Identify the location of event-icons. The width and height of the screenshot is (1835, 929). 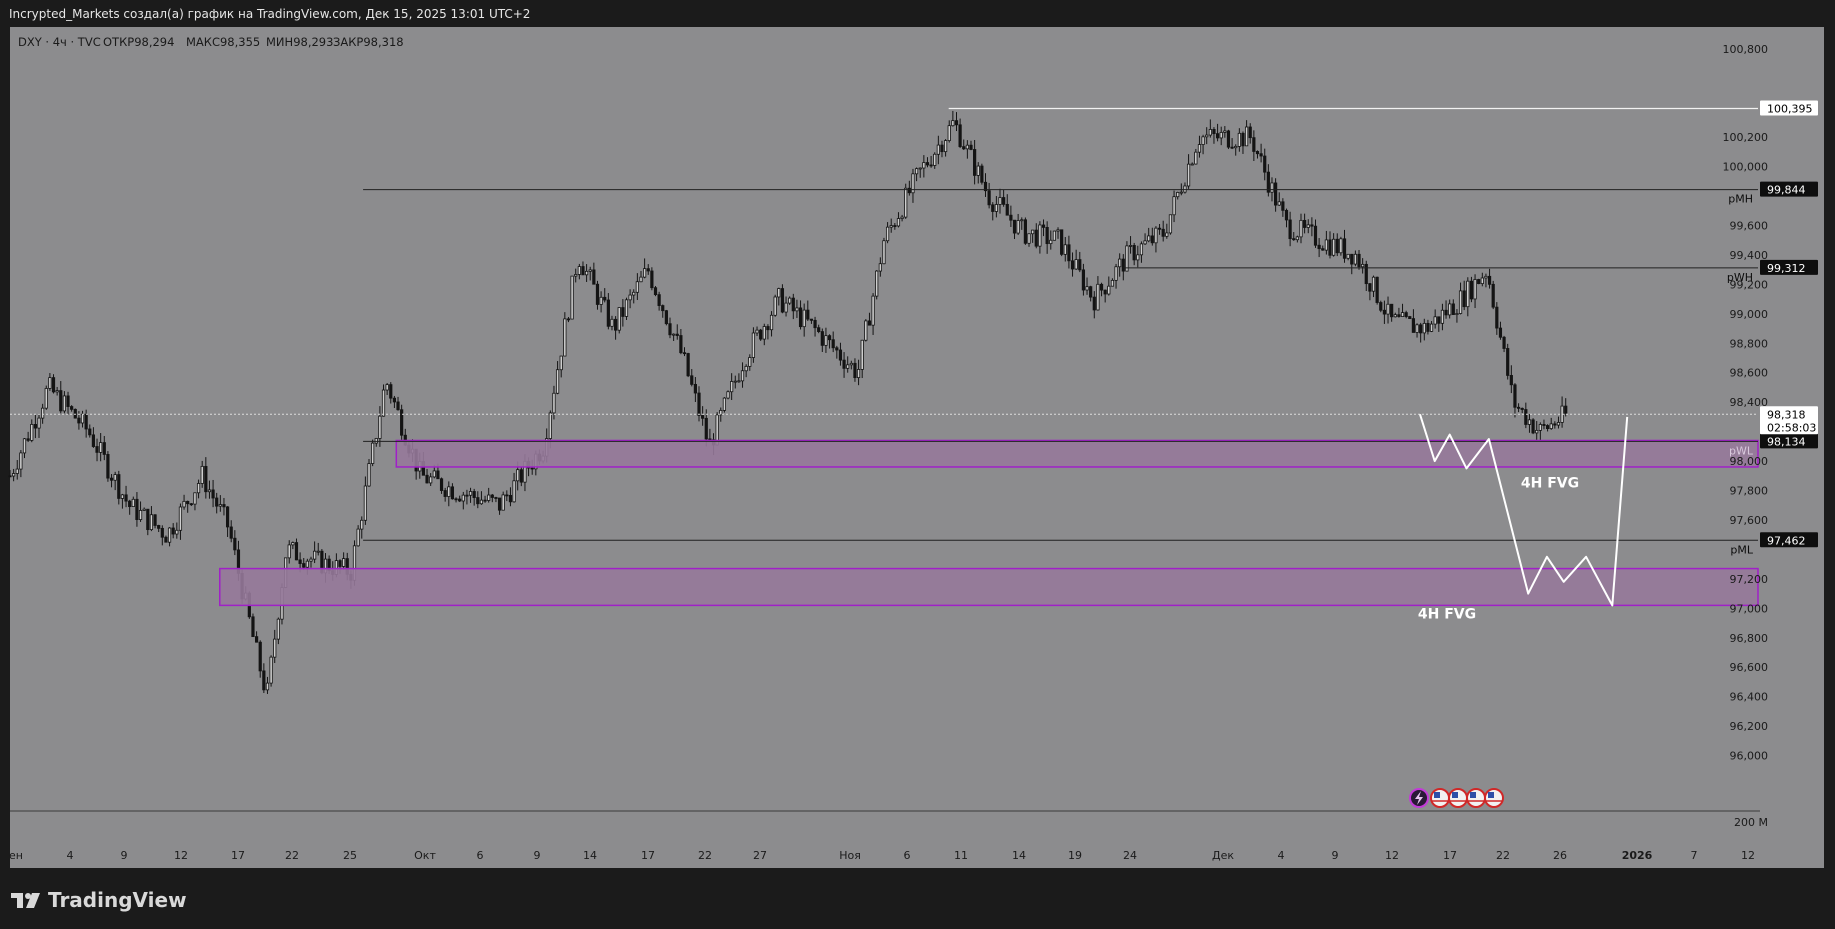
(1456, 798).